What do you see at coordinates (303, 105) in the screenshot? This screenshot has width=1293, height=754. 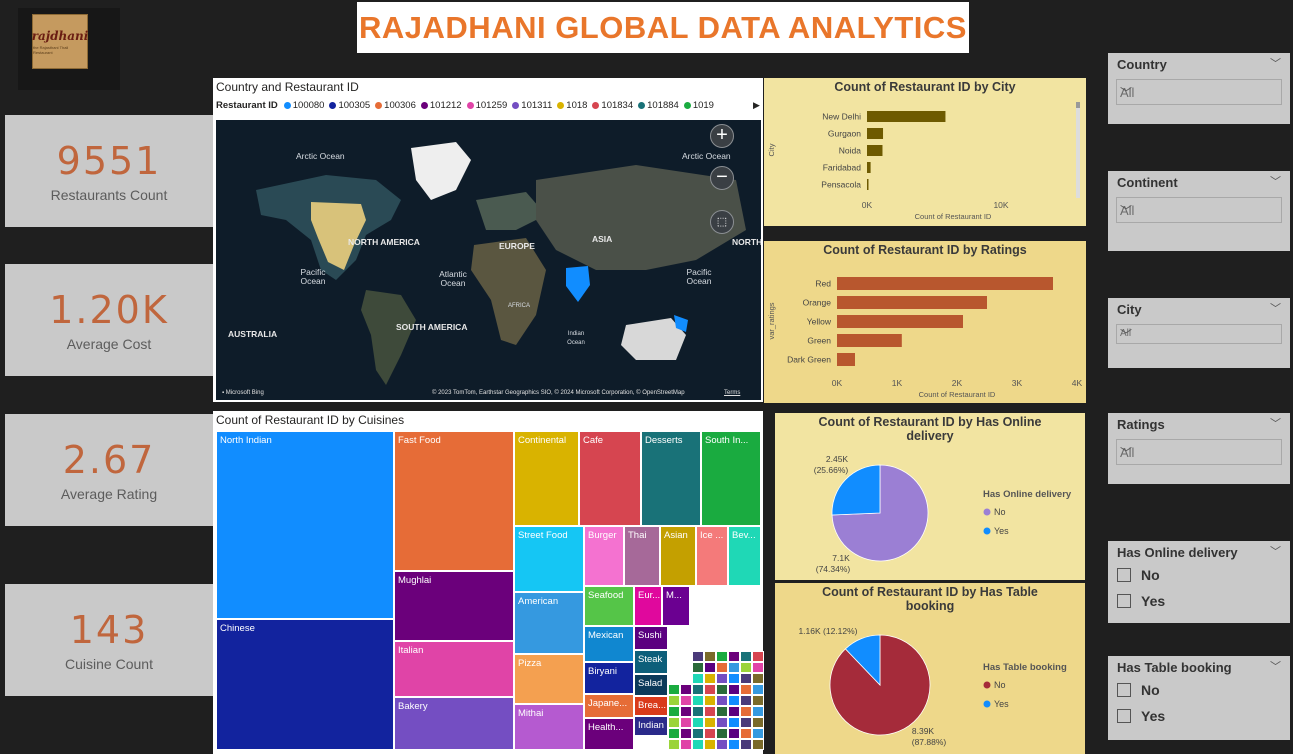 I see `legend-item: 100080` at bounding box center [303, 105].